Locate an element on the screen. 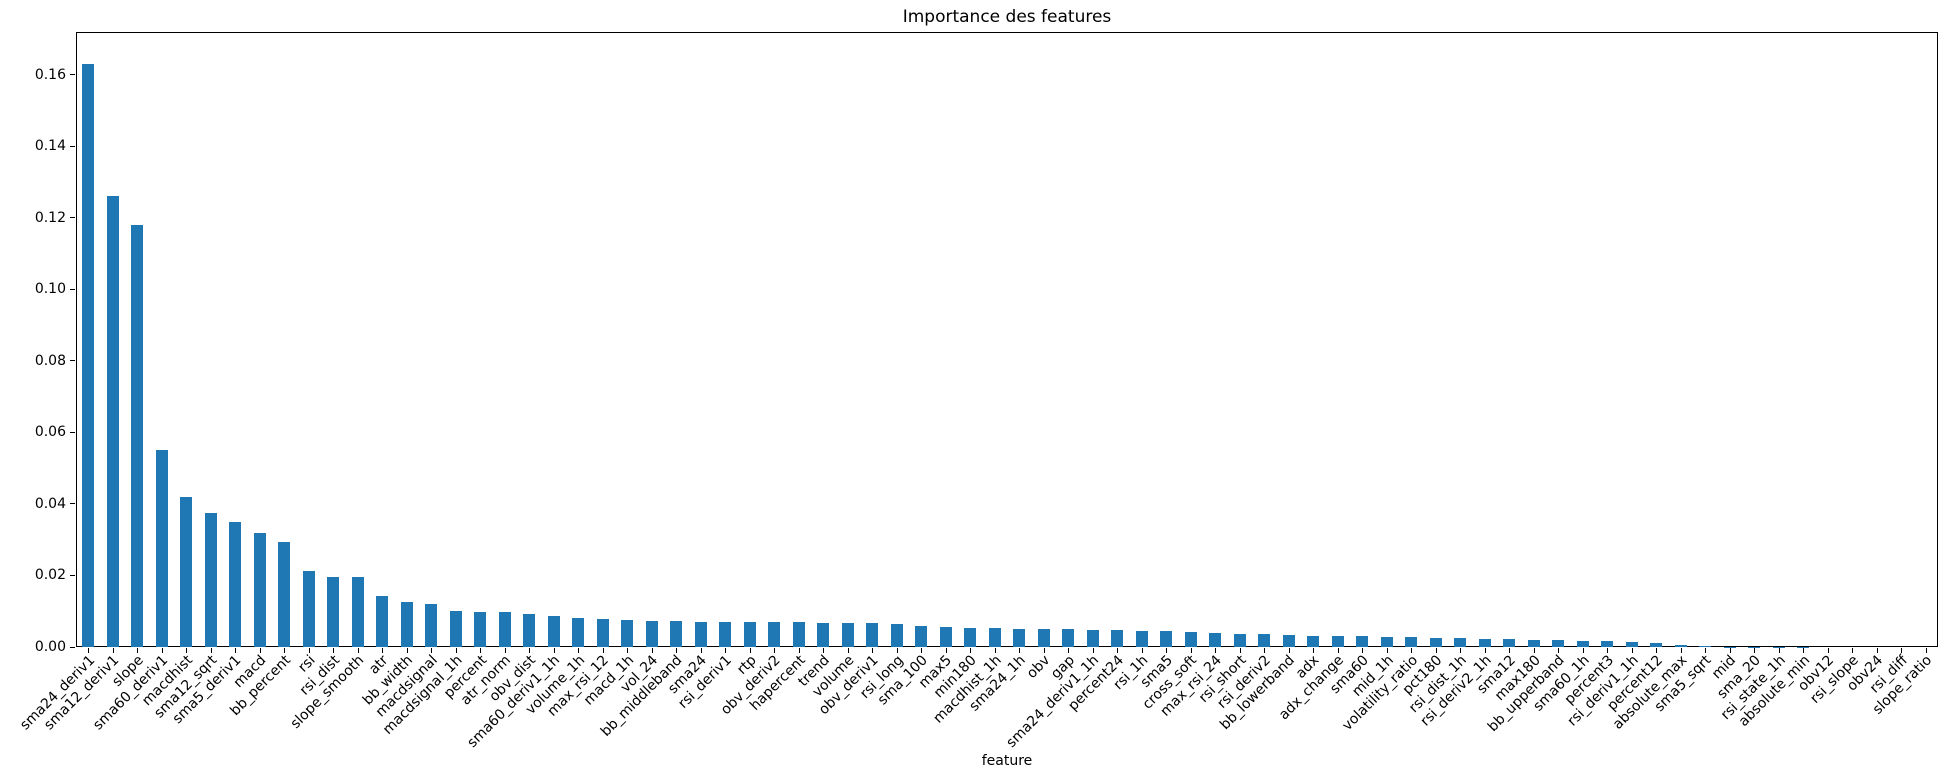  chart-title: Importance des features is located at coordinates (1007, 17).